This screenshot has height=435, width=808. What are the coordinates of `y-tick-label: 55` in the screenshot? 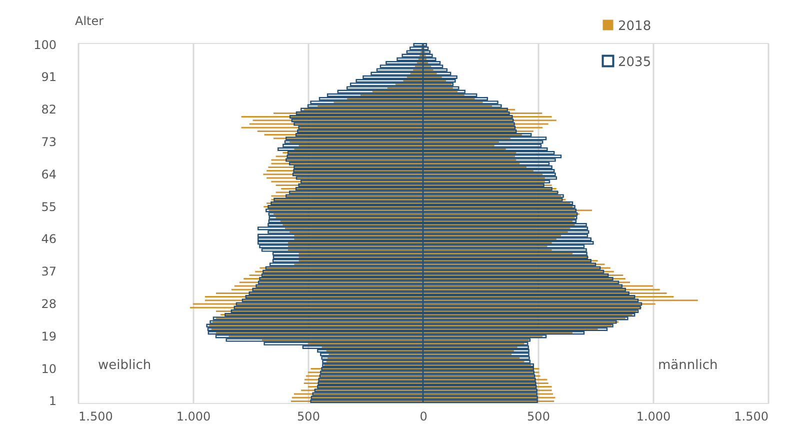 It's located at (48, 207).